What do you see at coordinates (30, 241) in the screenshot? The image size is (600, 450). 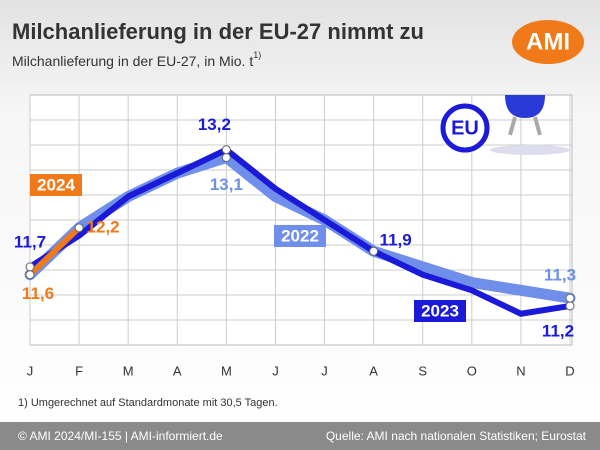 I see `data-label: 11,7` at bounding box center [30, 241].